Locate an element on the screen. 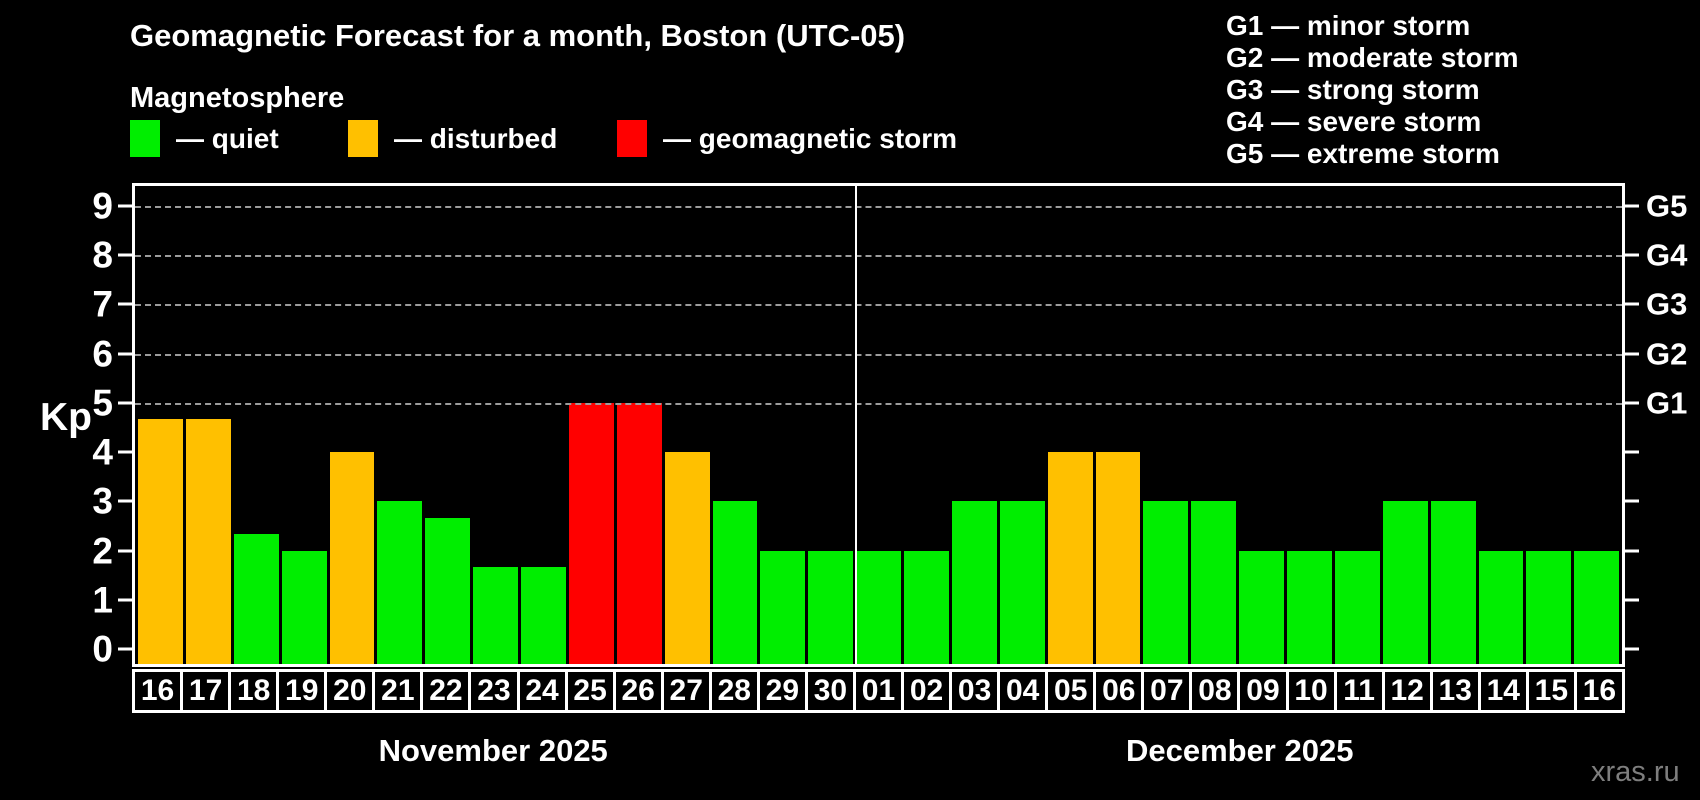 This screenshot has width=1700, height=800. color-legend: — quiet — disturbed — geomagnetic storm is located at coordinates (620, 141).